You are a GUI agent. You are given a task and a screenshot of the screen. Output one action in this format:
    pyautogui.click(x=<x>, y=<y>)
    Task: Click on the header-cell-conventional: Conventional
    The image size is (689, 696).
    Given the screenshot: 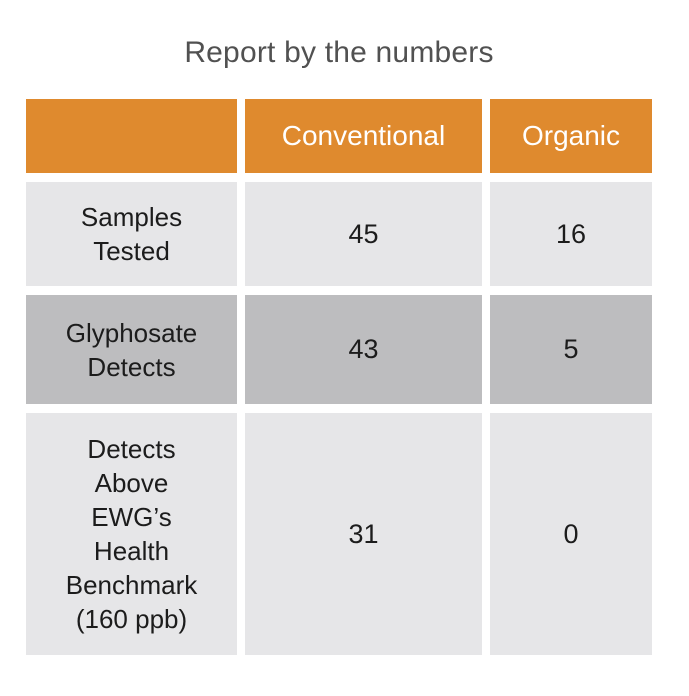 What is the action you would take?
    pyautogui.click(x=363, y=136)
    